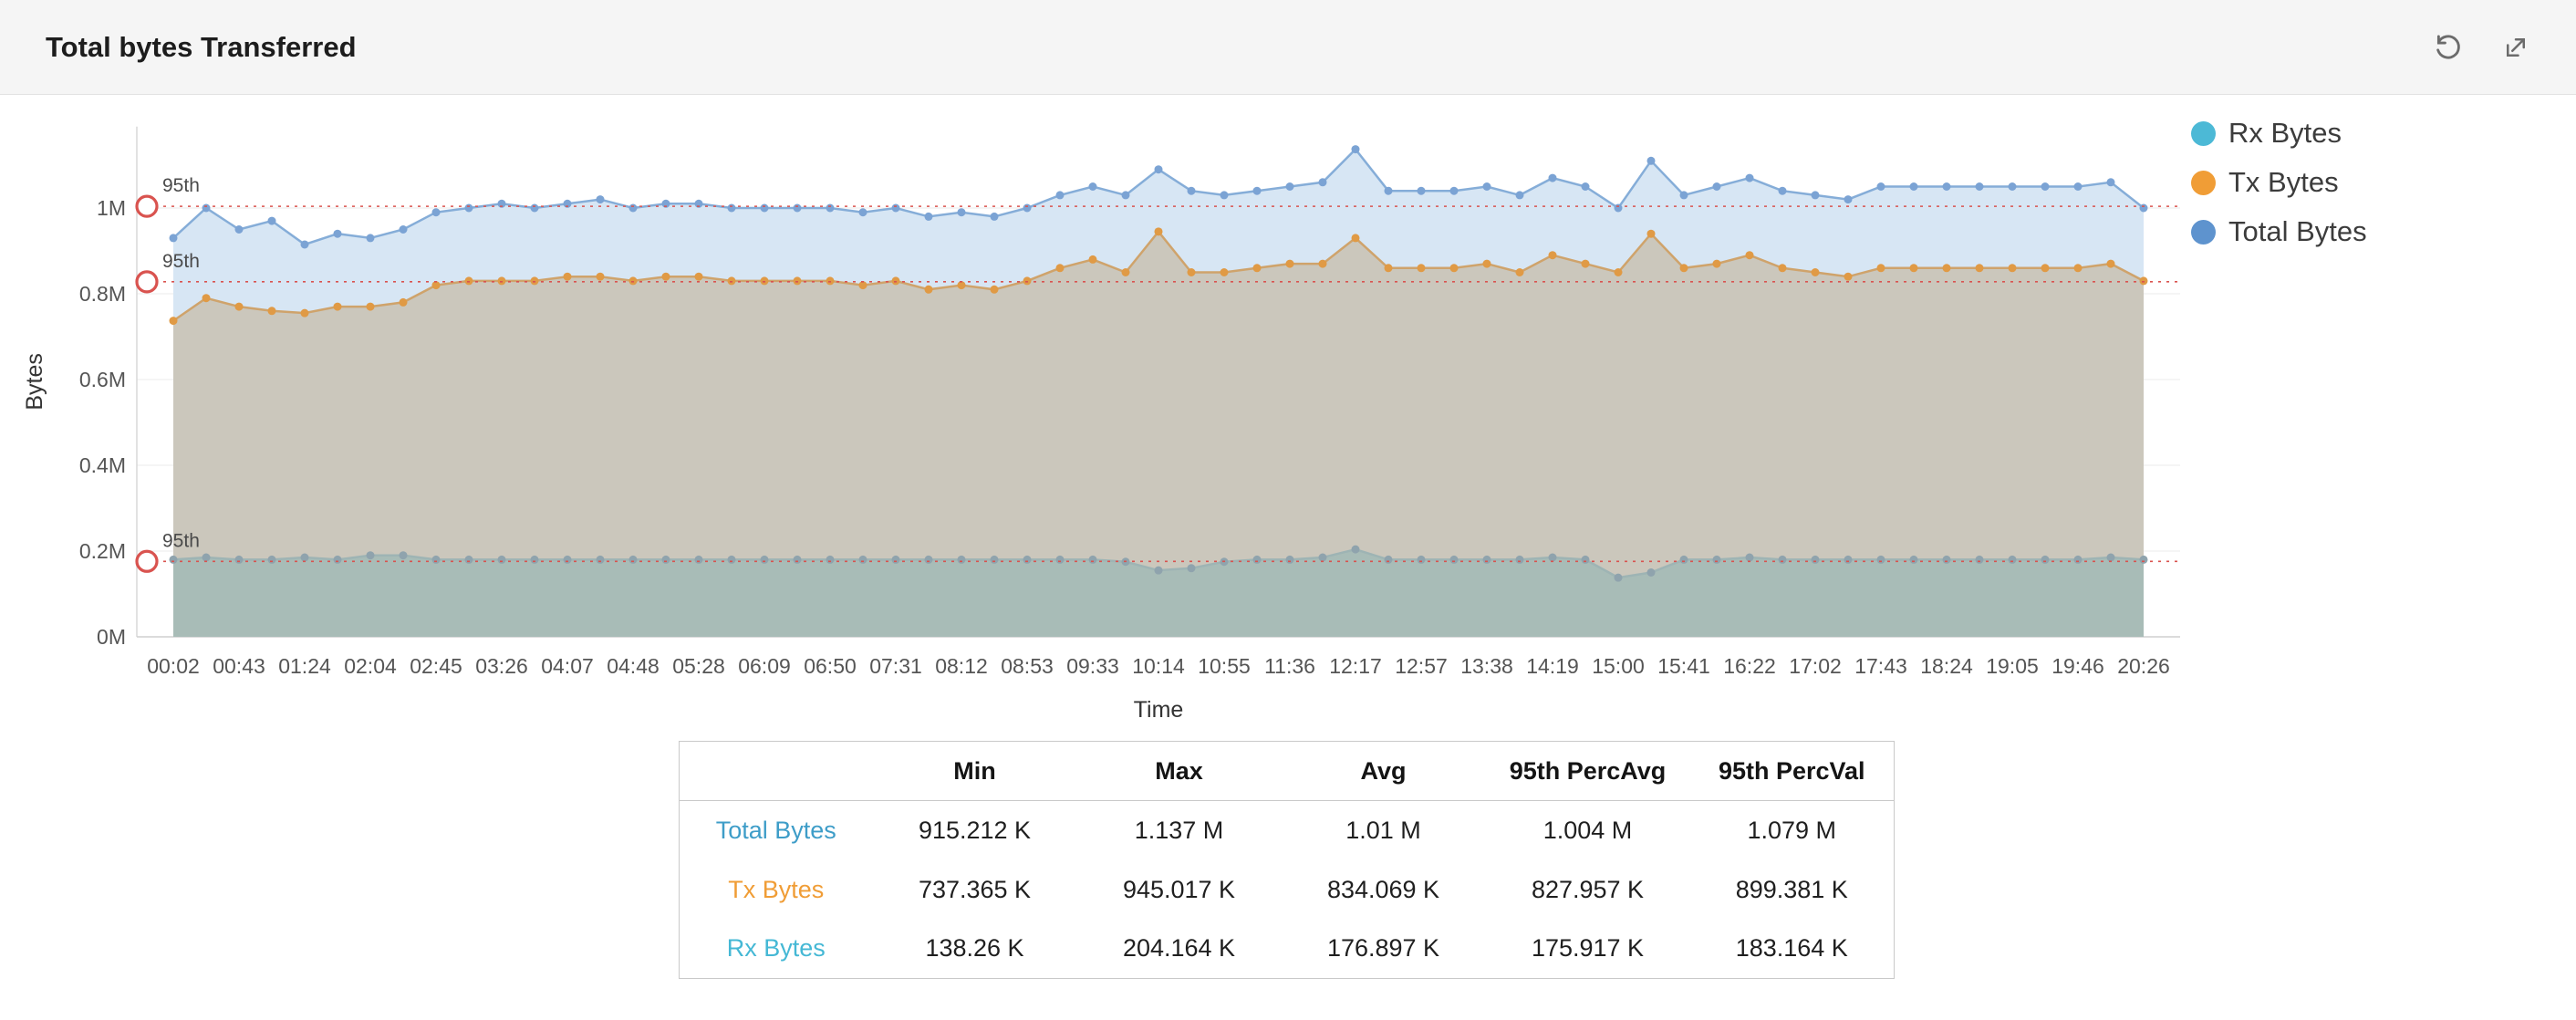 The image size is (2576, 1020). I want to click on svg-text: 19:46, so click(2077, 666).